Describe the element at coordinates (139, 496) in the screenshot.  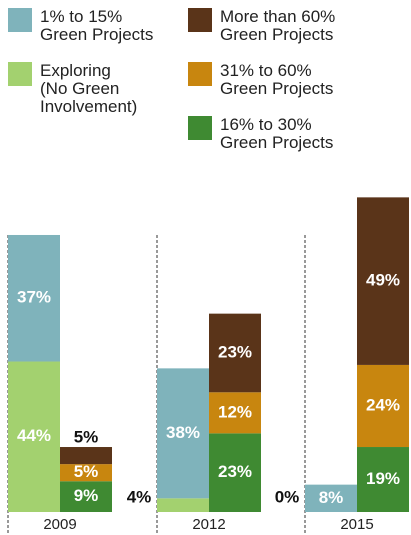
I see `data-label: 4%` at that location.